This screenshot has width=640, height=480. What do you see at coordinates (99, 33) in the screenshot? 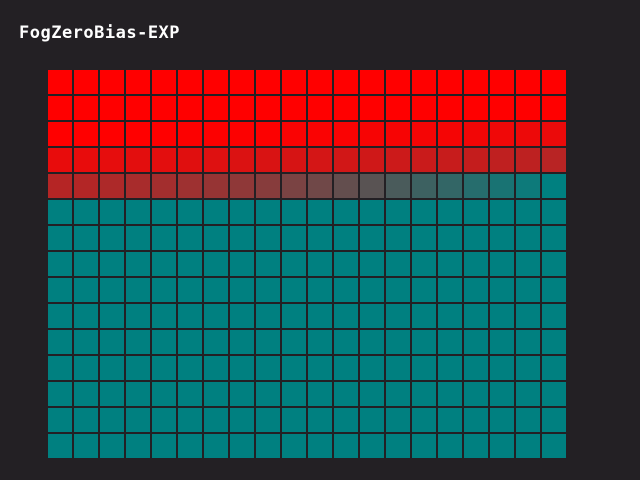
I see `demo-title: FogZeroBias-EXP` at bounding box center [99, 33].